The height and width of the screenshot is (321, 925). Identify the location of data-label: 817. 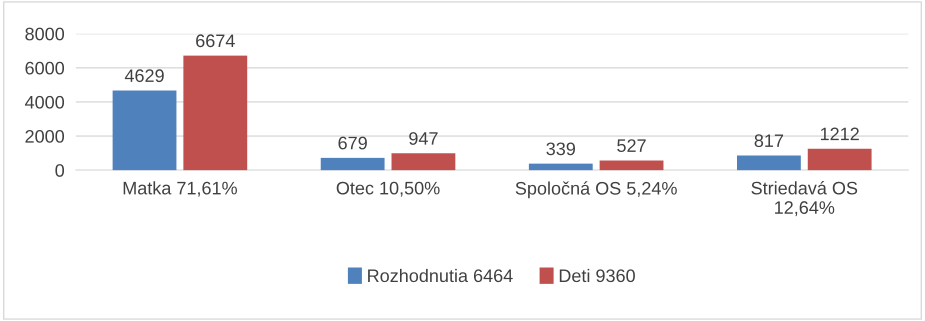
(769, 141).